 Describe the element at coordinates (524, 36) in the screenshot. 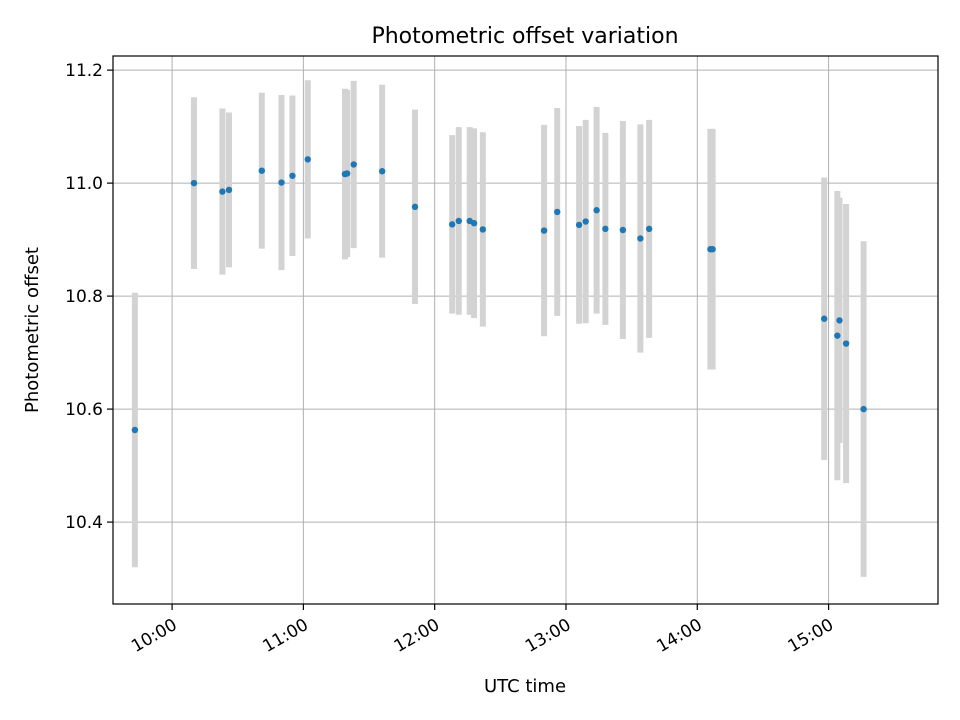

I see `chart-title: Photometric offset variation` at that location.